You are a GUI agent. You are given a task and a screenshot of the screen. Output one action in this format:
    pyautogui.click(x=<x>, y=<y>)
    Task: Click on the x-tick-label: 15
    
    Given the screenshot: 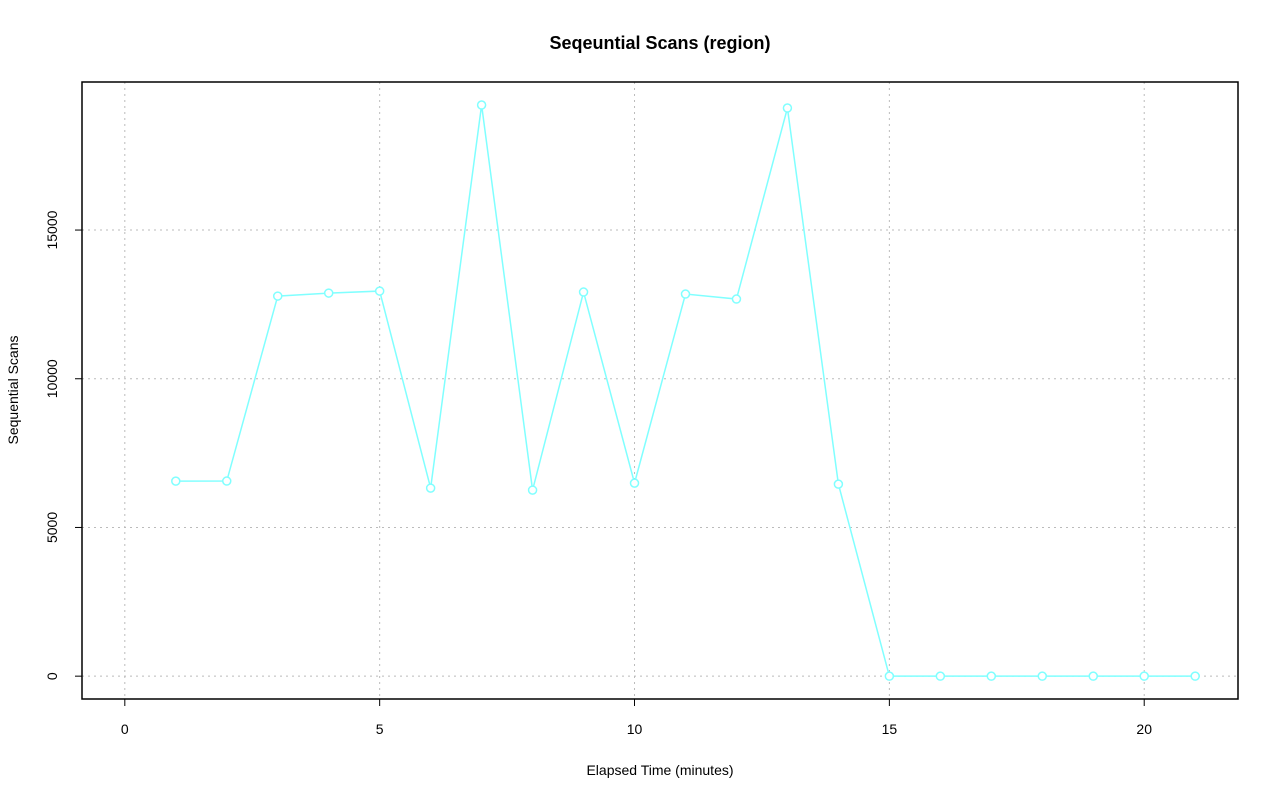 What is the action you would take?
    pyautogui.click(x=890, y=729)
    